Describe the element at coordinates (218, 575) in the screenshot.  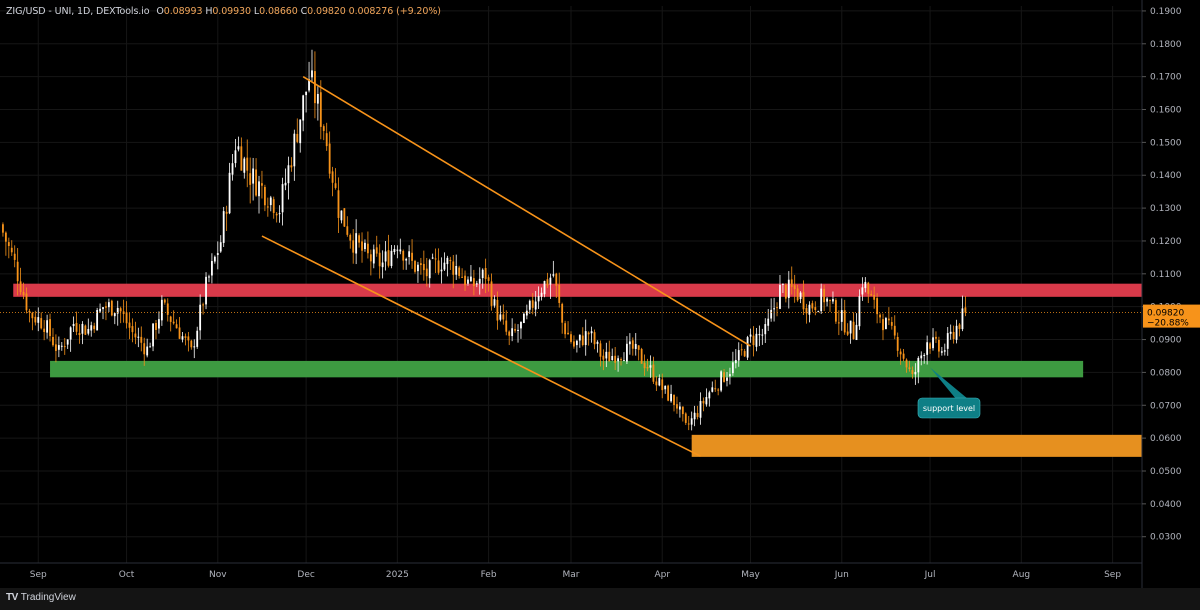
I see `x-tick-label: Nov` at that location.